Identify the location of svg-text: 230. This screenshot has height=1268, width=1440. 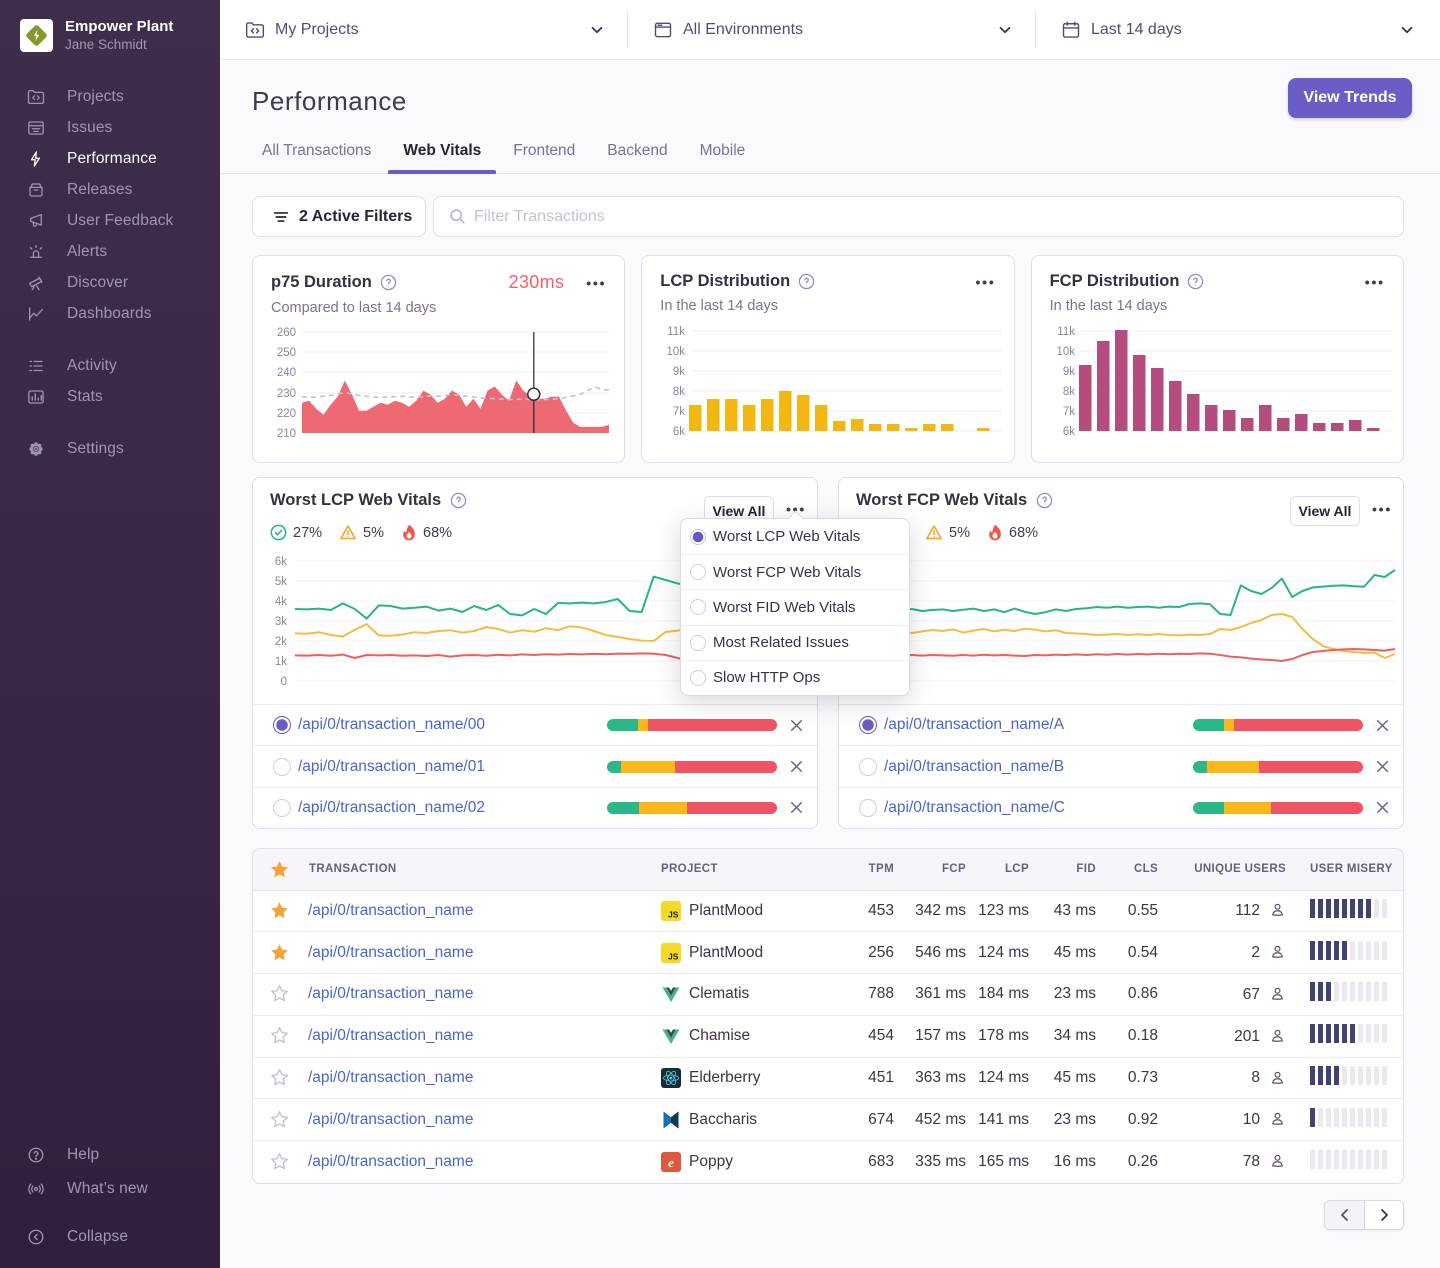
(286, 394).